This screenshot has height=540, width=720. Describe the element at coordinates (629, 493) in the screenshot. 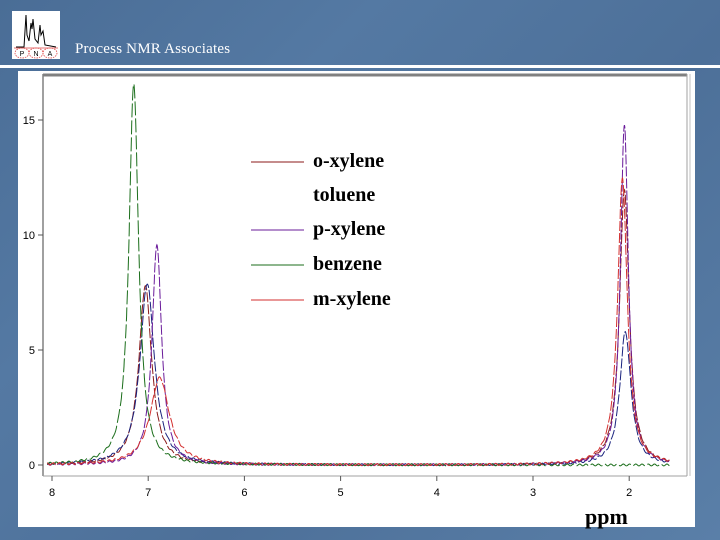

I see `x-tick-label: 2` at that location.